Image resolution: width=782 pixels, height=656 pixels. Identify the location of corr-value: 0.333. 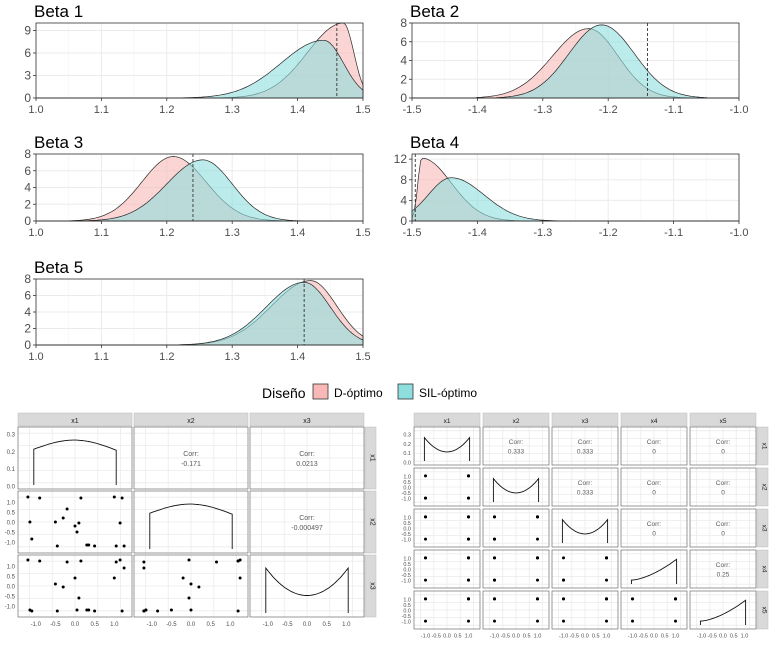
(585, 493).